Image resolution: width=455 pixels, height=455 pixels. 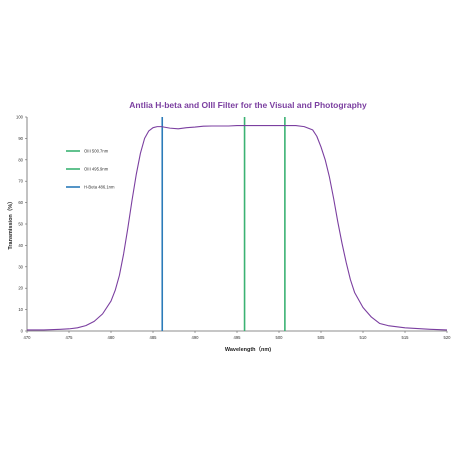 I want to click on y-axis-label: Transmission（%）, so click(x=10, y=223).